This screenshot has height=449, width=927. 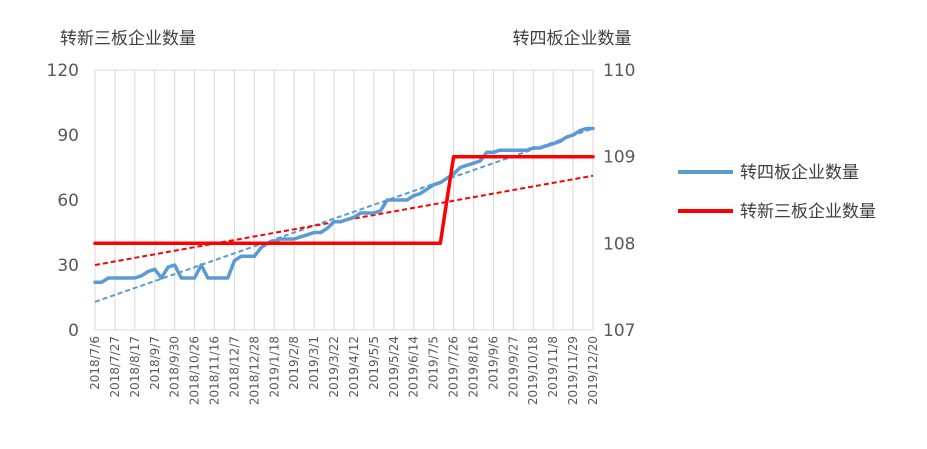 I want to click on y-left-tick-label: 60, so click(x=68, y=201).